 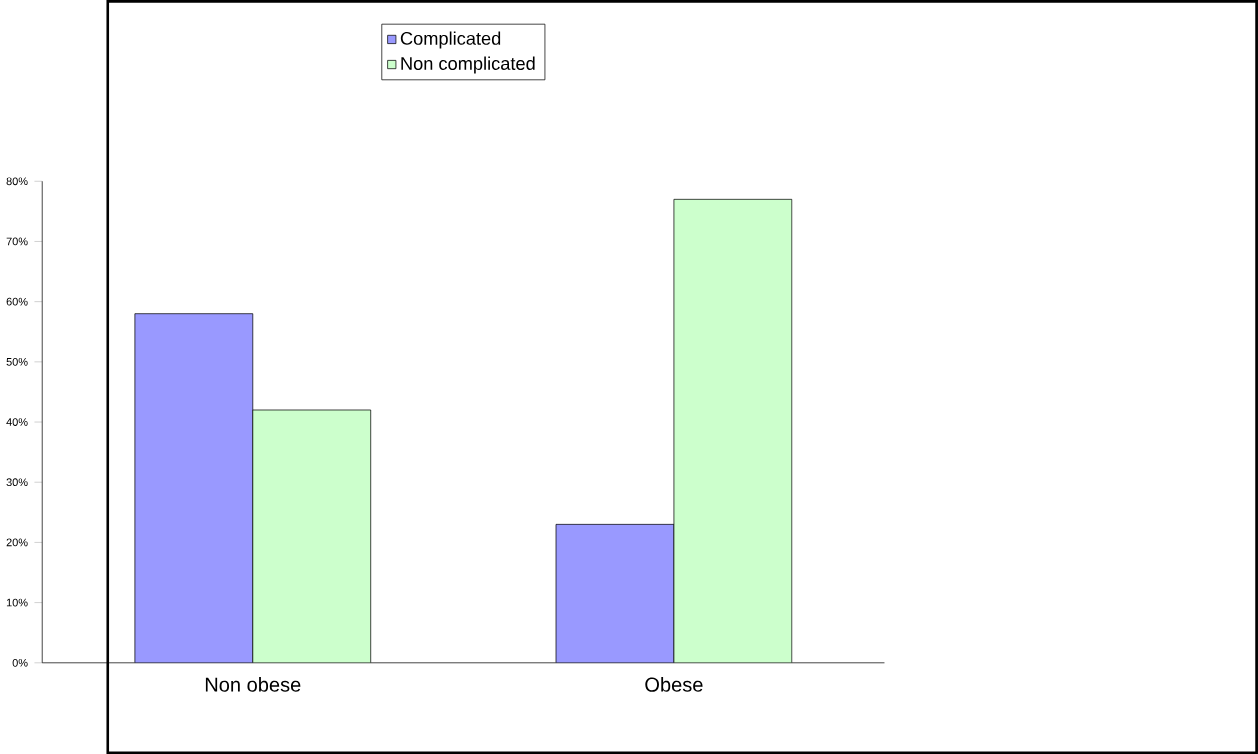 What do you see at coordinates (253, 684) in the screenshot?
I see `x-tick-label: Non obese` at bounding box center [253, 684].